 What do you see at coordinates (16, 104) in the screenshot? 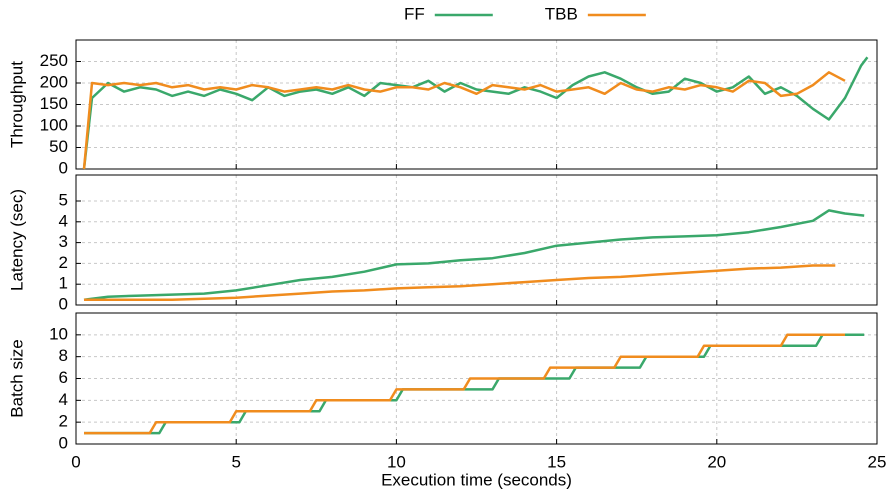
I see `y-axis-label: Throughput` at bounding box center [16, 104].